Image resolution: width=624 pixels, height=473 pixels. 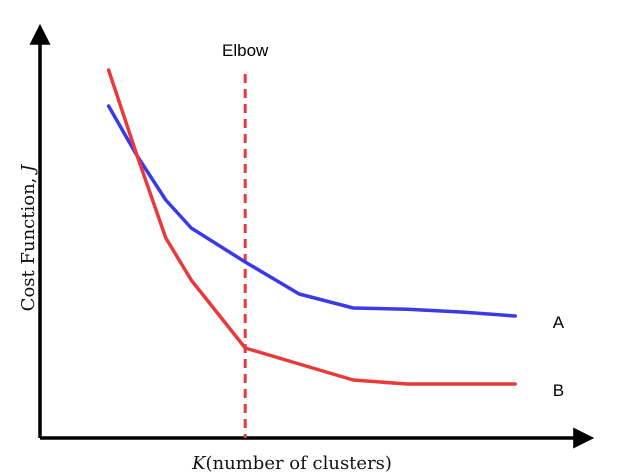 What do you see at coordinates (28, 169) in the screenshot?
I see `y-axis-label-symbol: J` at bounding box center [28, 169].